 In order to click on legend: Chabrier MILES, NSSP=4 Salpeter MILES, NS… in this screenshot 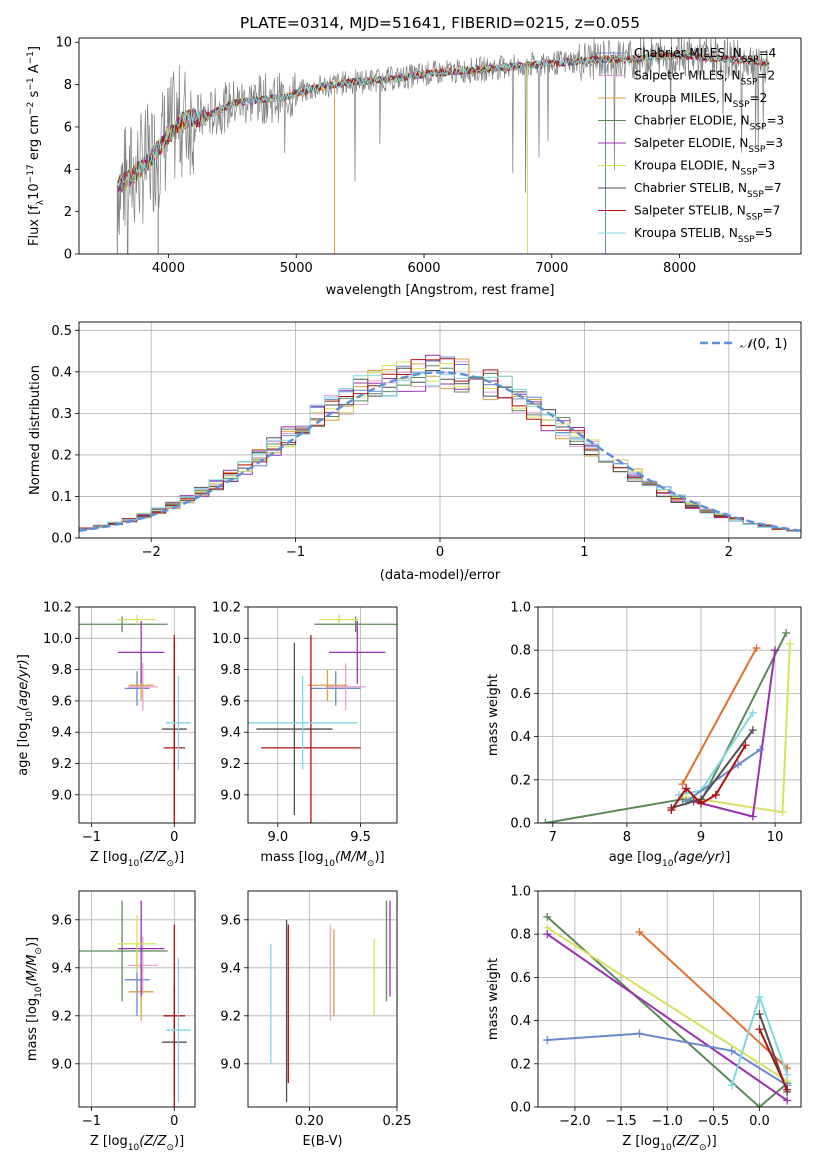, I will do `click(691, 145)`.